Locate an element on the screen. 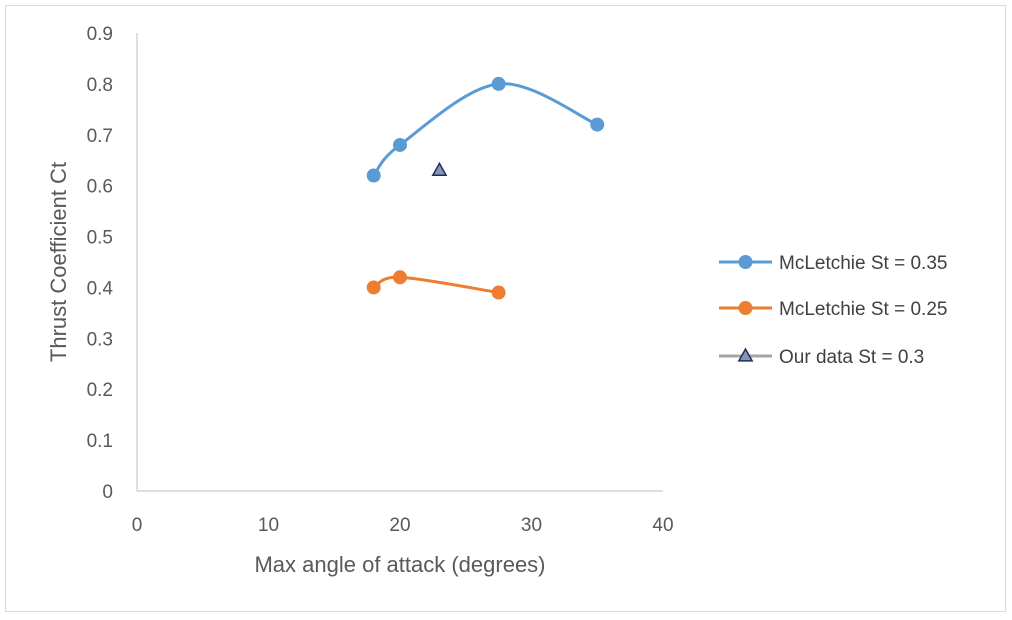 The image size is (1012, 620). legend-label: McLetchie St = 0.25 is located at coordinates (863, 309).